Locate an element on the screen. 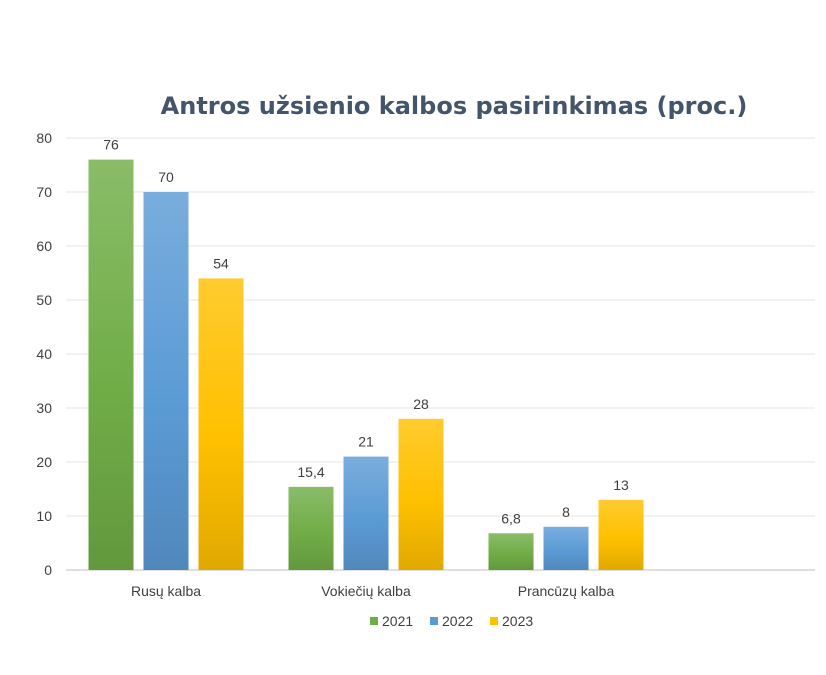 The width and height of the screenshot is (826, 675). legend-label: 2023 is located at coordinates (517, 621).